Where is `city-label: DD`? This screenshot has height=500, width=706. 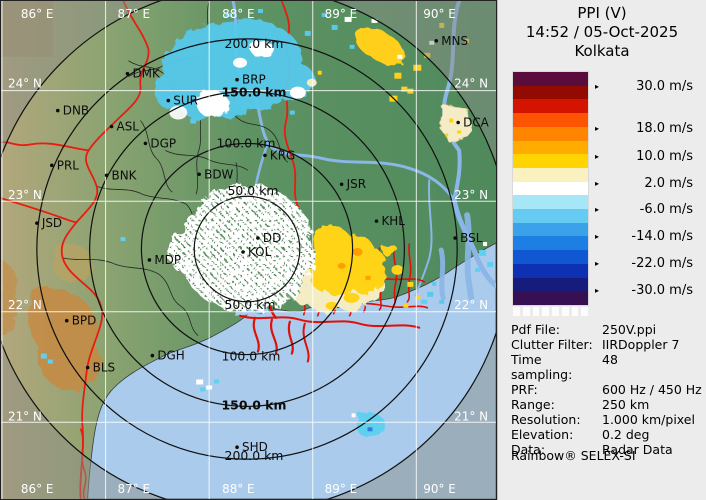 city-label: DD is located at coordinates (272, 238).